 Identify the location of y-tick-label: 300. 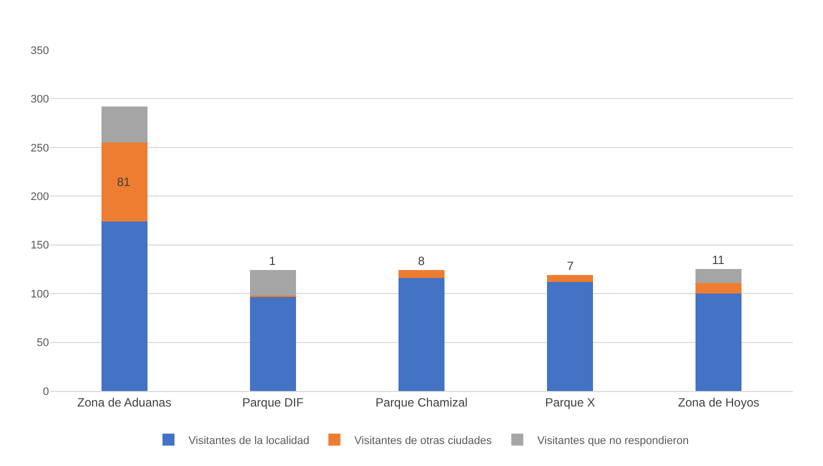
(39, 100).